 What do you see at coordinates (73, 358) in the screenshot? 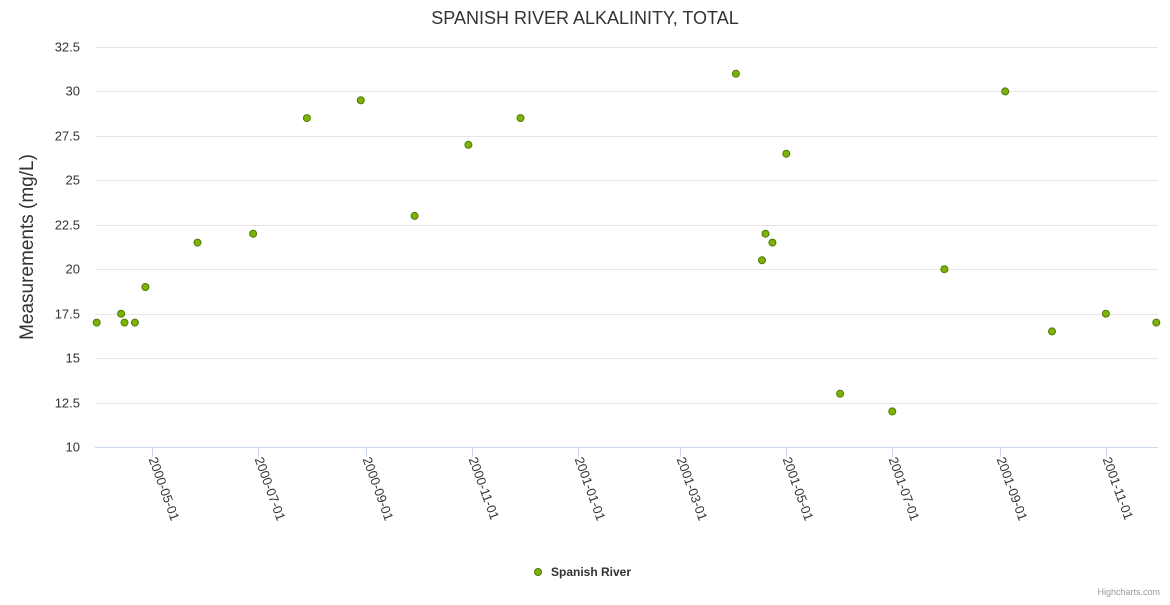
I see `y-tick-label: 15` at bounding box center [73, 358].